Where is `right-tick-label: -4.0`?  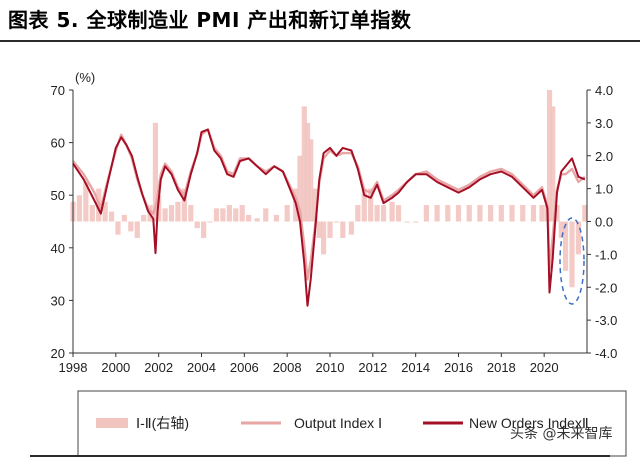
right-tick-label: -4.0 is located at coordinates (606, 353).